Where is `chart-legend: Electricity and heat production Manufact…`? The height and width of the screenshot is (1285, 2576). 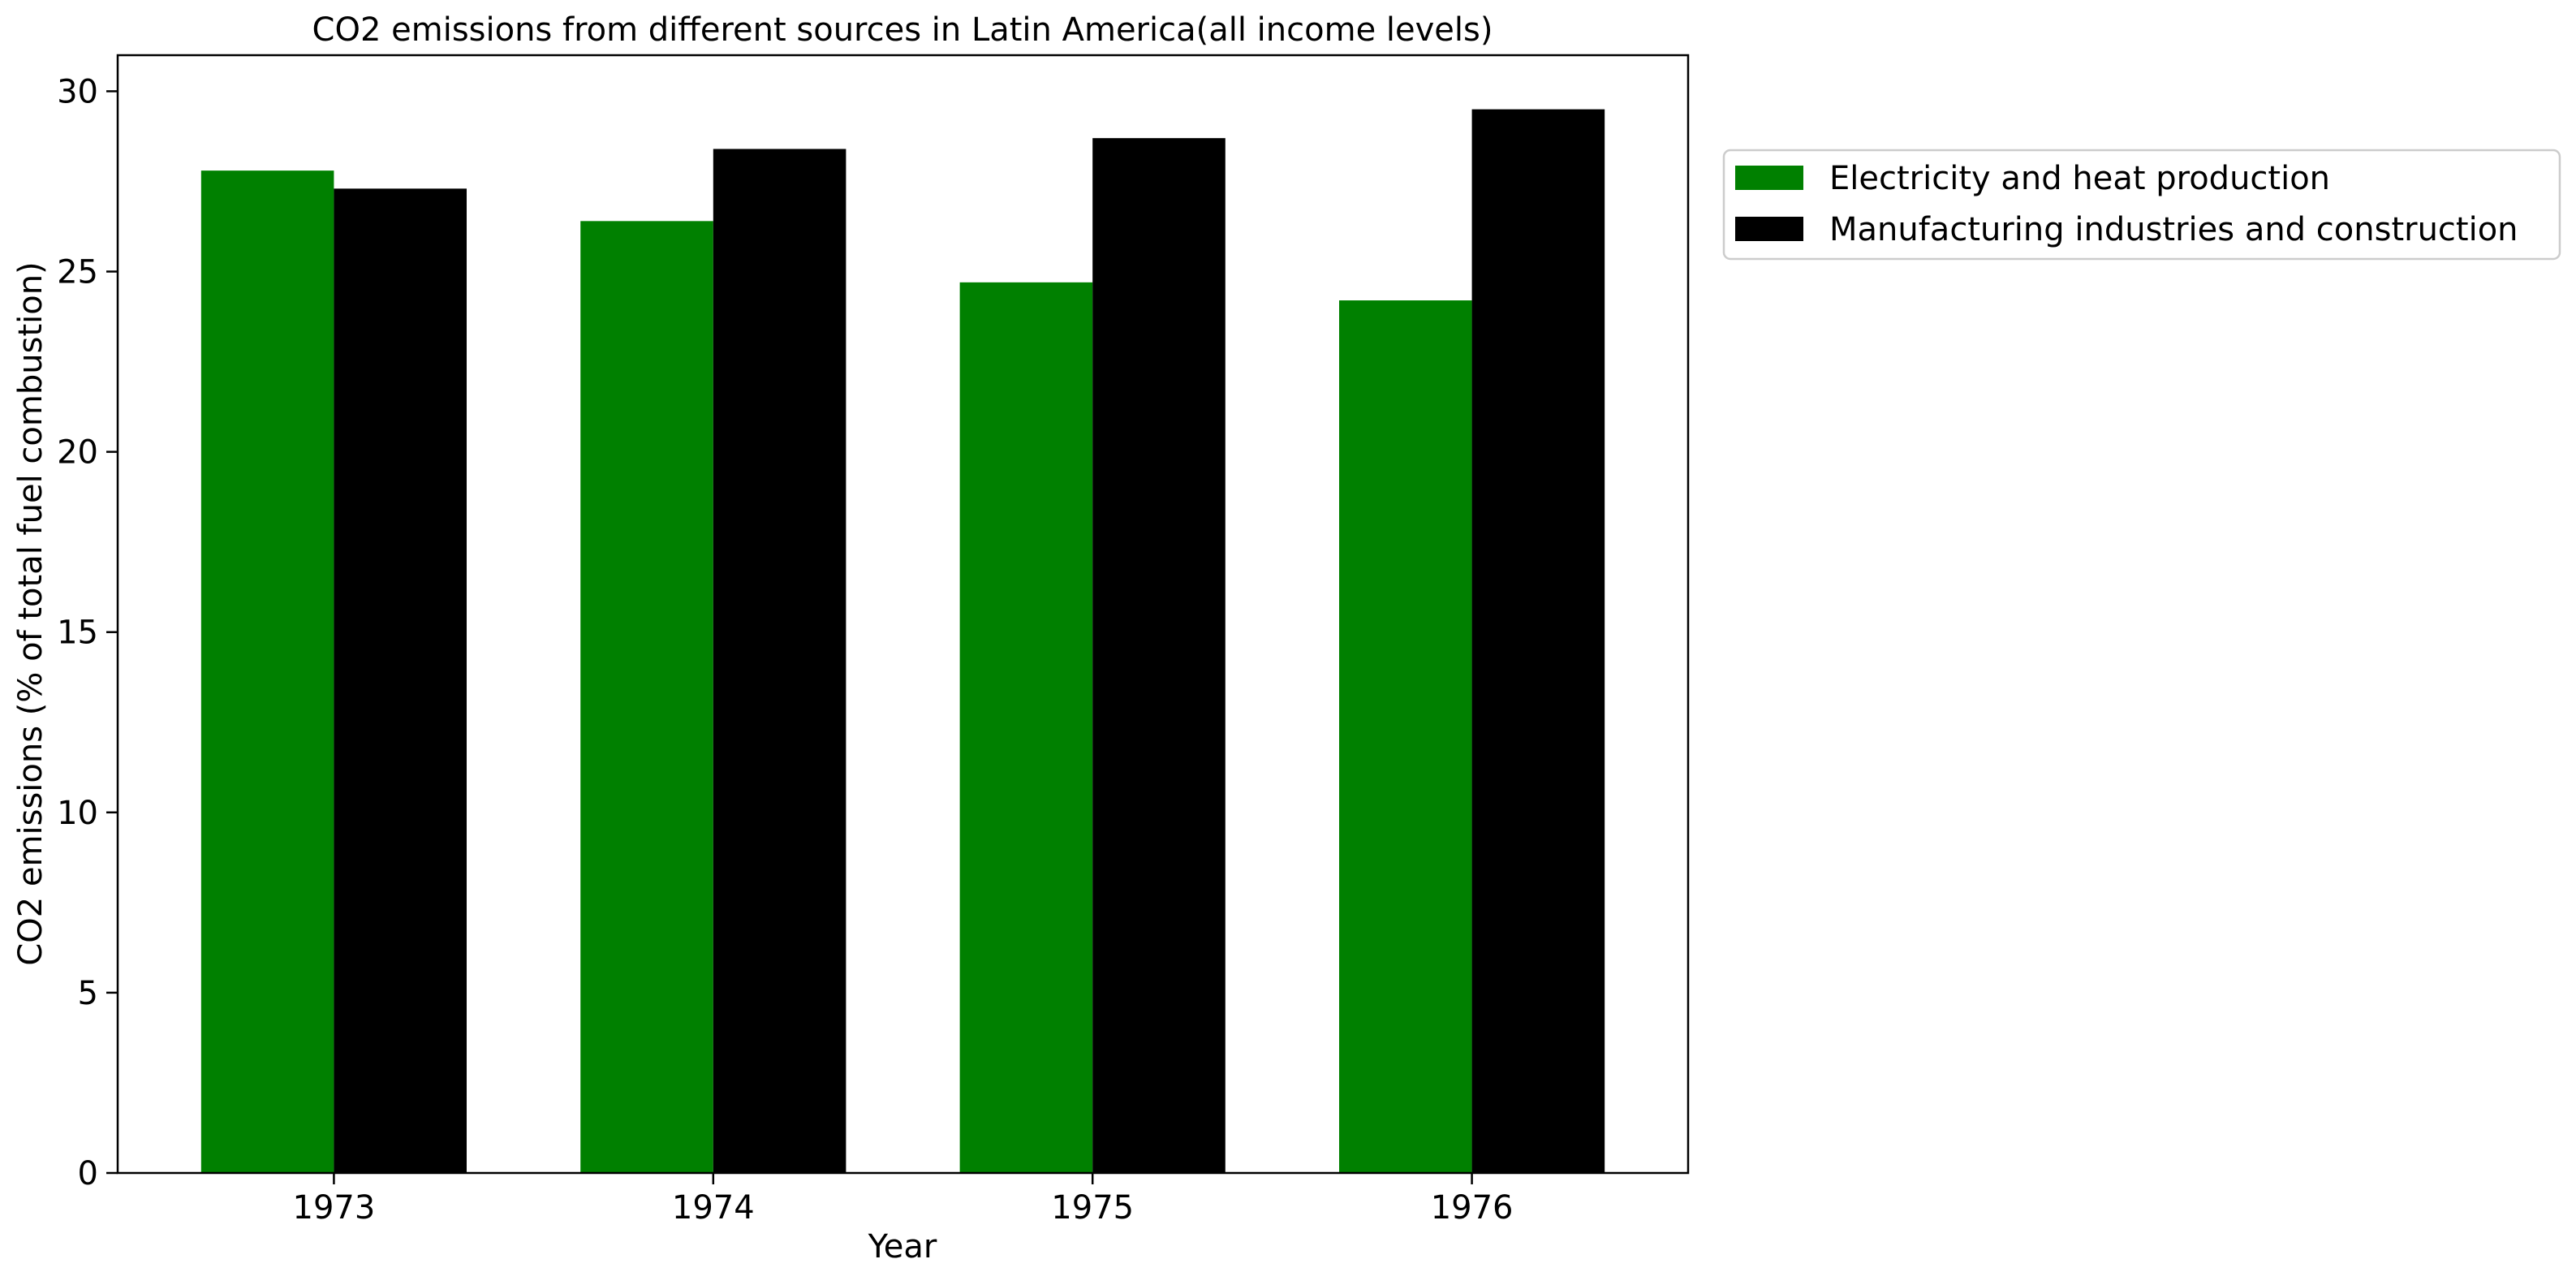 chart-legend: Electricity and heat production Manufact… is located at coordinates (2142, 205).